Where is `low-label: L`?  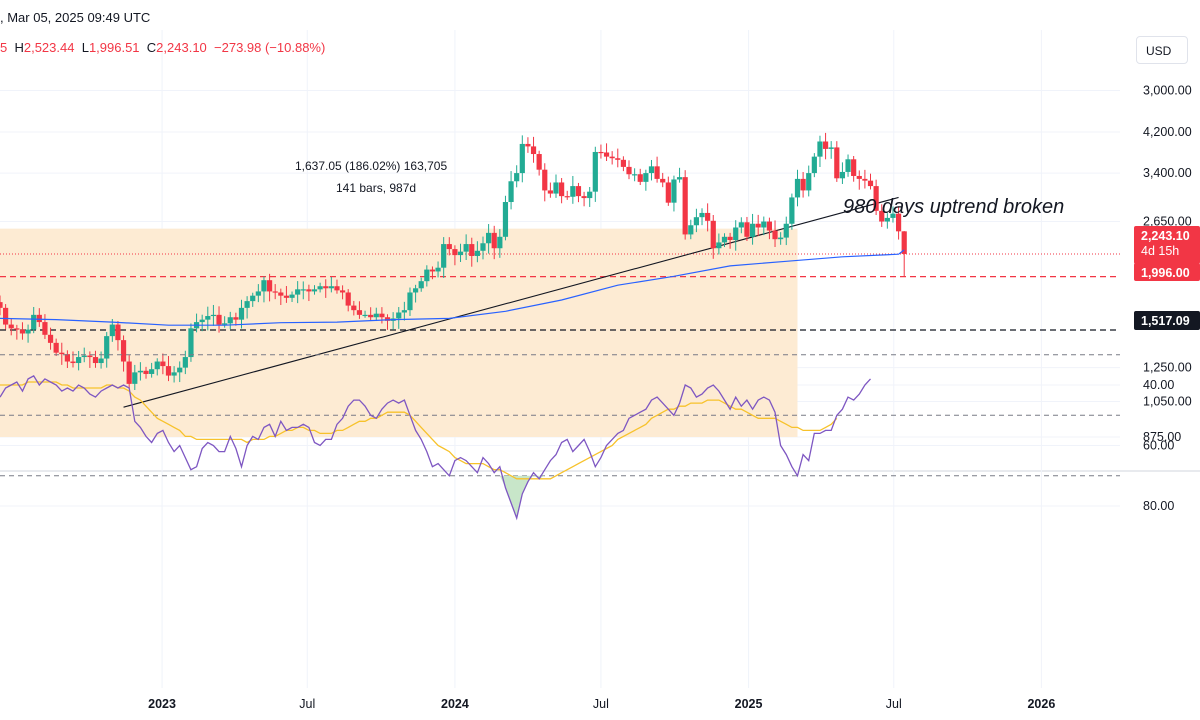
low-label: L is located at coordinates (85, 47).